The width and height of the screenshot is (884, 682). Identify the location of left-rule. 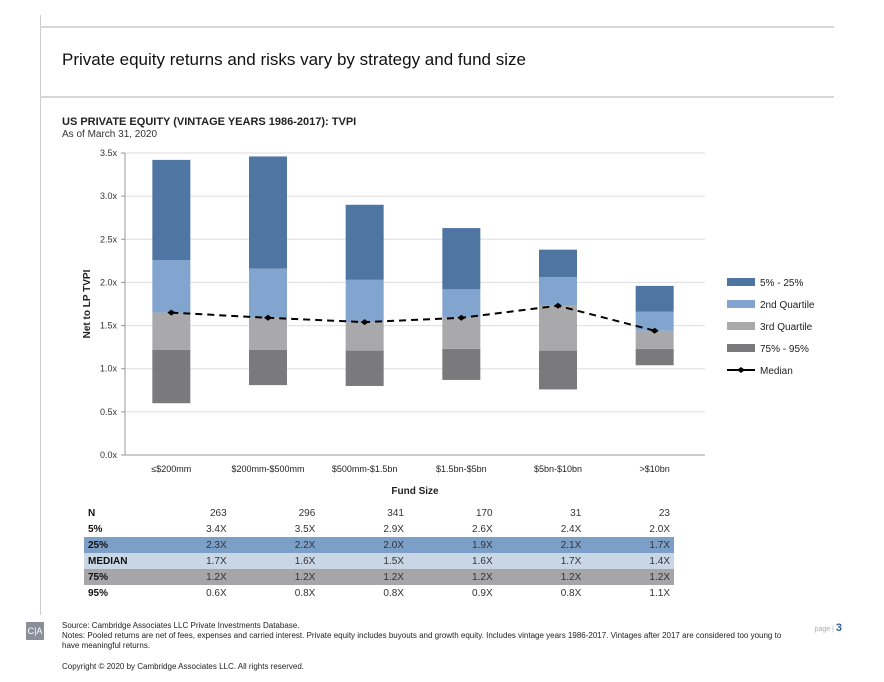
(40, 315).